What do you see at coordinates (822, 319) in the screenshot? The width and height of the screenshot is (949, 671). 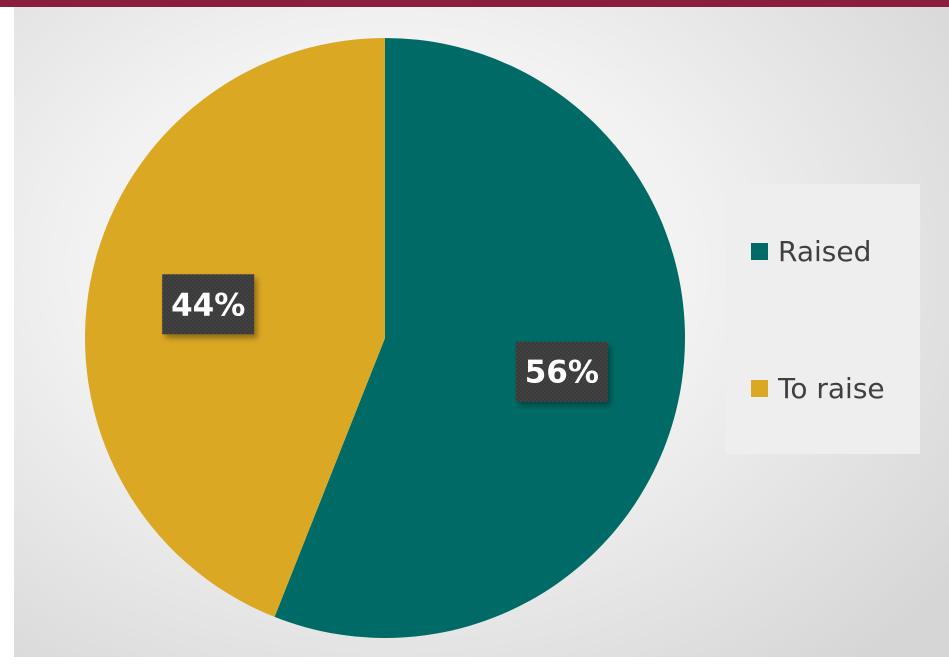 I see `legend: Raised To raise` at bounding box center [822, 319].